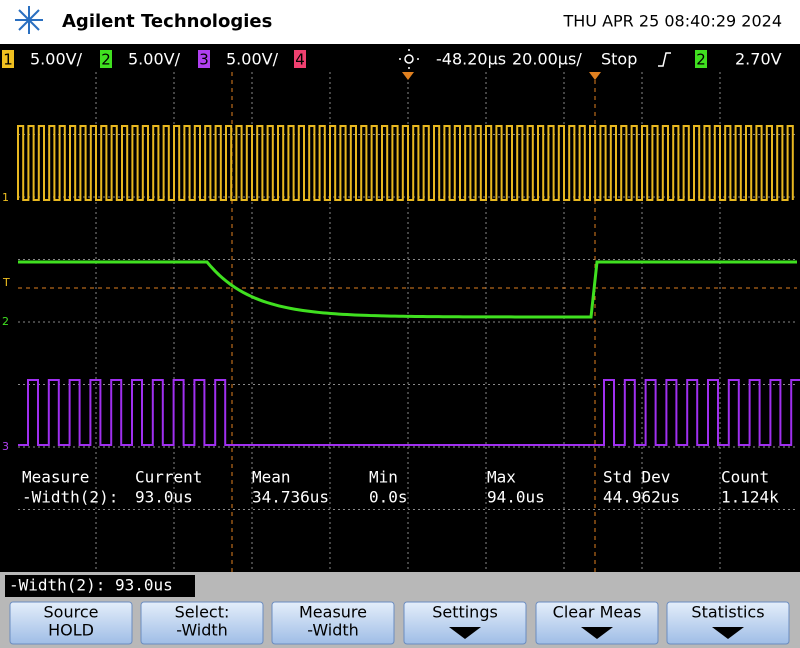 The height and width of the screenshot is (648, 800). Describe the element at coordinates (5, 446) in the screenshot. I see `marker: 3` at that location.